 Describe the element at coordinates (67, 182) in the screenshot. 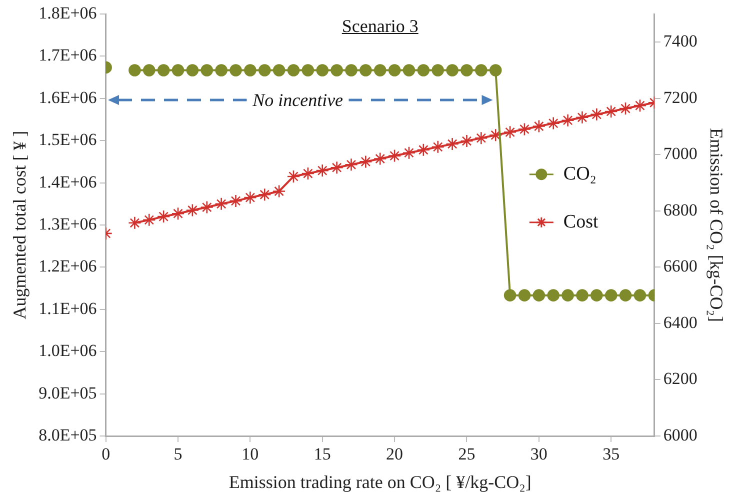

I see `y-tick-label: 1.4E+06` at that location.